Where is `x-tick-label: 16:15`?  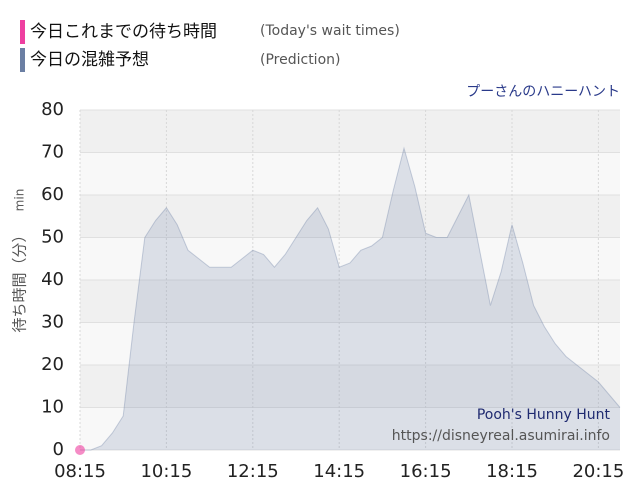 x-tick-label: 16:15 is located at coordinates (426, 471).